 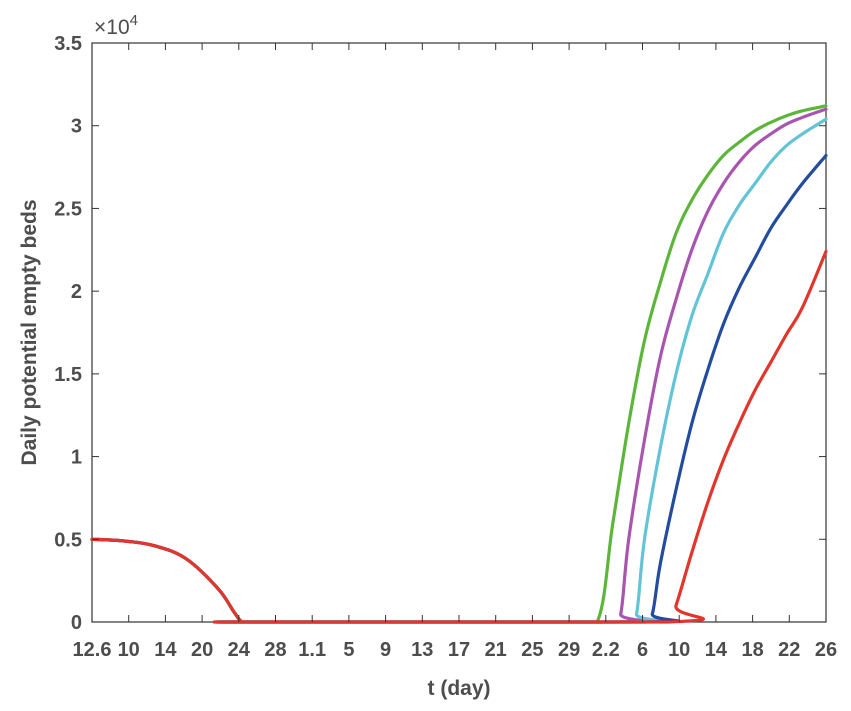 I want to click on x-tick-label: 26, so click(x=826, y=650).